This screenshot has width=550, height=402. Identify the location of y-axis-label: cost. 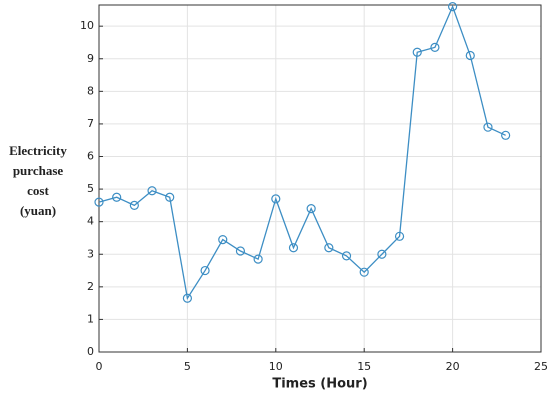
(38, 190).